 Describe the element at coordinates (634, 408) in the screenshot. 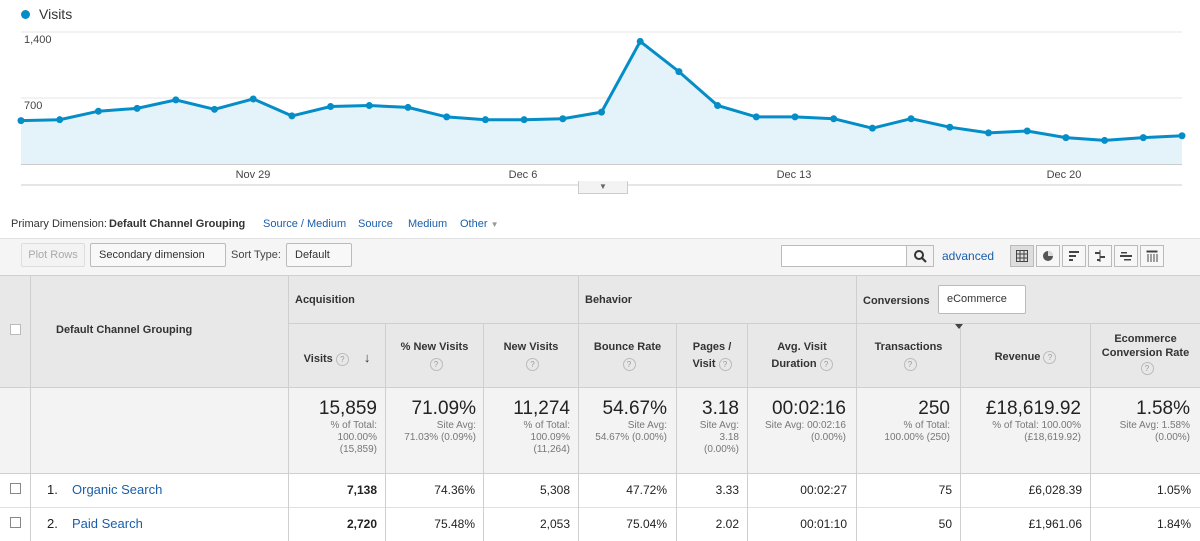

I see `total-bounce-value: 54.67%` at that location.